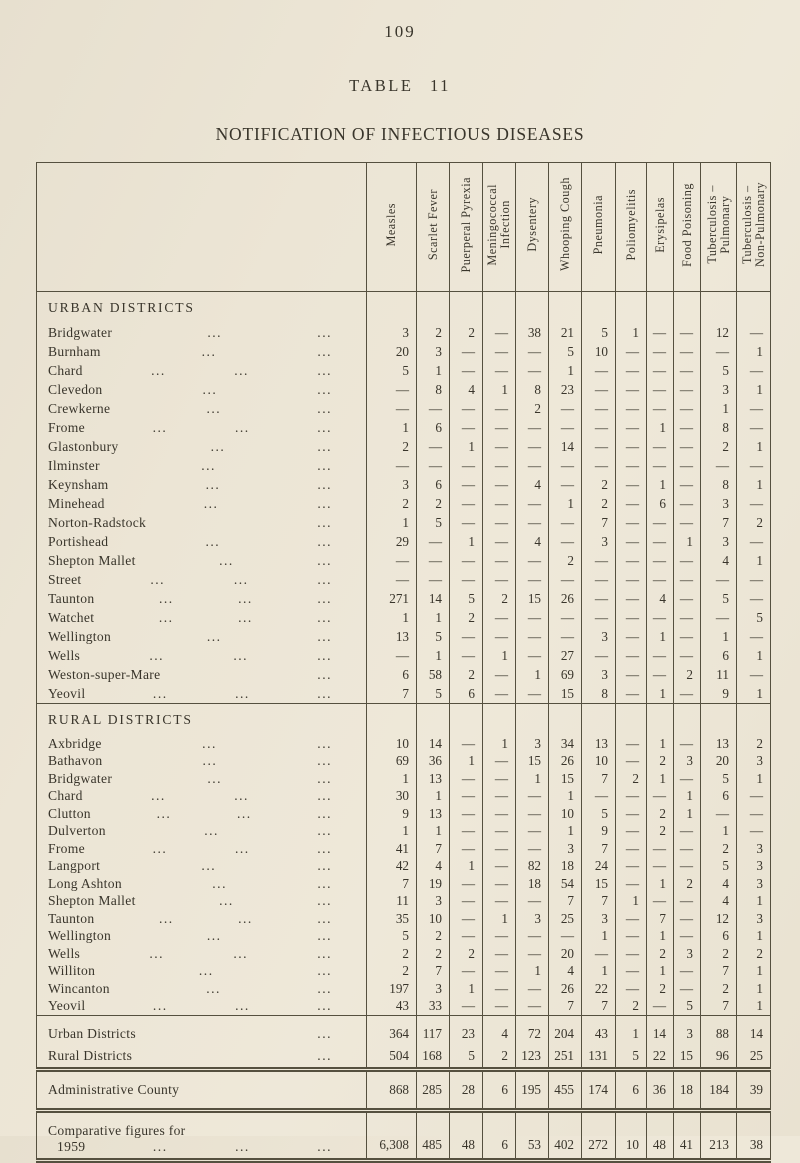  Describe the element at coordinates (104, 674) in the screenshot. I see `district-name: Weston-super-Mare` at that location.